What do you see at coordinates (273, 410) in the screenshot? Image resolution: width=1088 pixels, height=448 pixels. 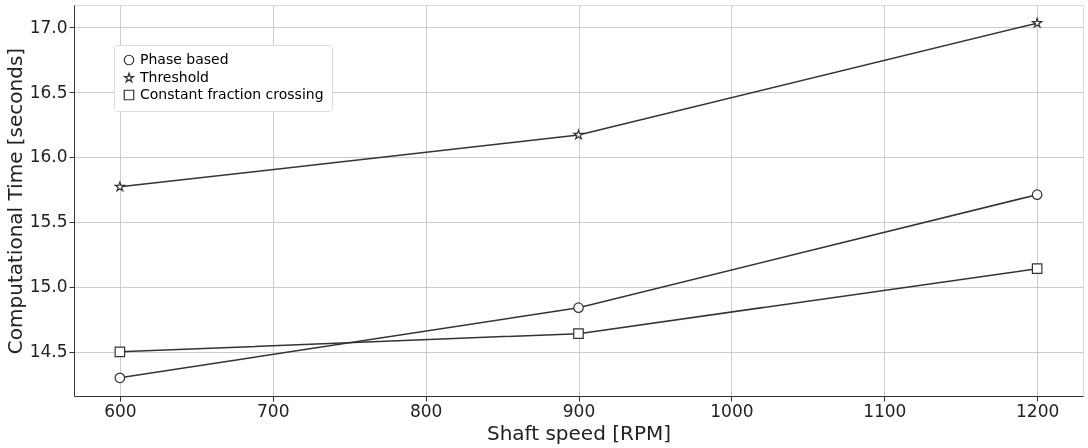 I see `x-tick-label: 700` at bounding box center [273, 410].